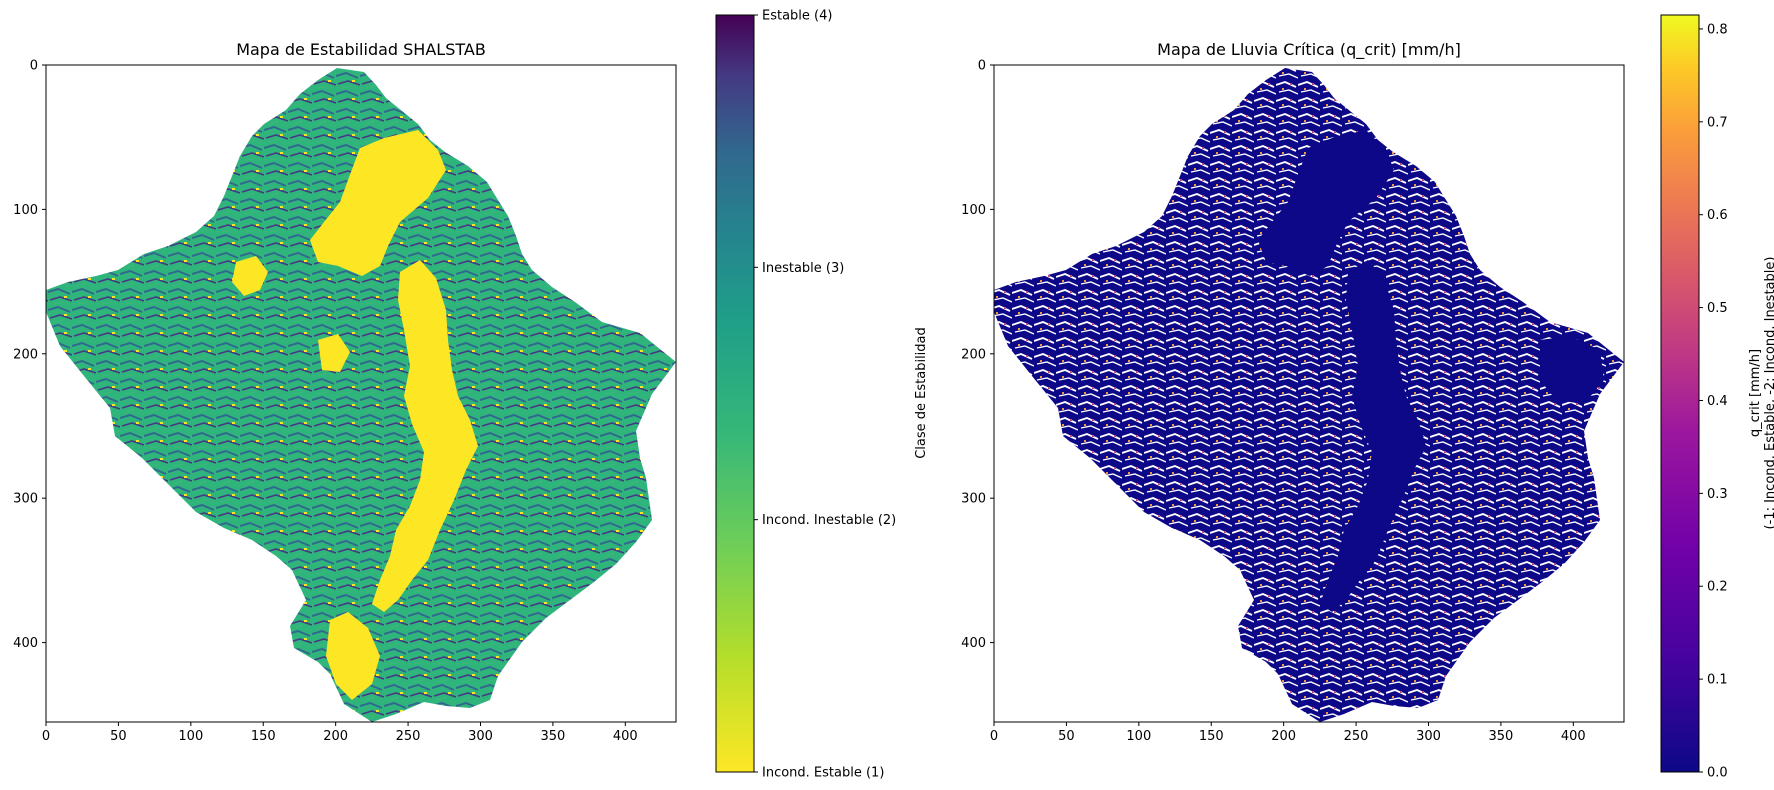  I want to click on colorbar-tick-label-qcrit: 0.8, so click(1717, 29).